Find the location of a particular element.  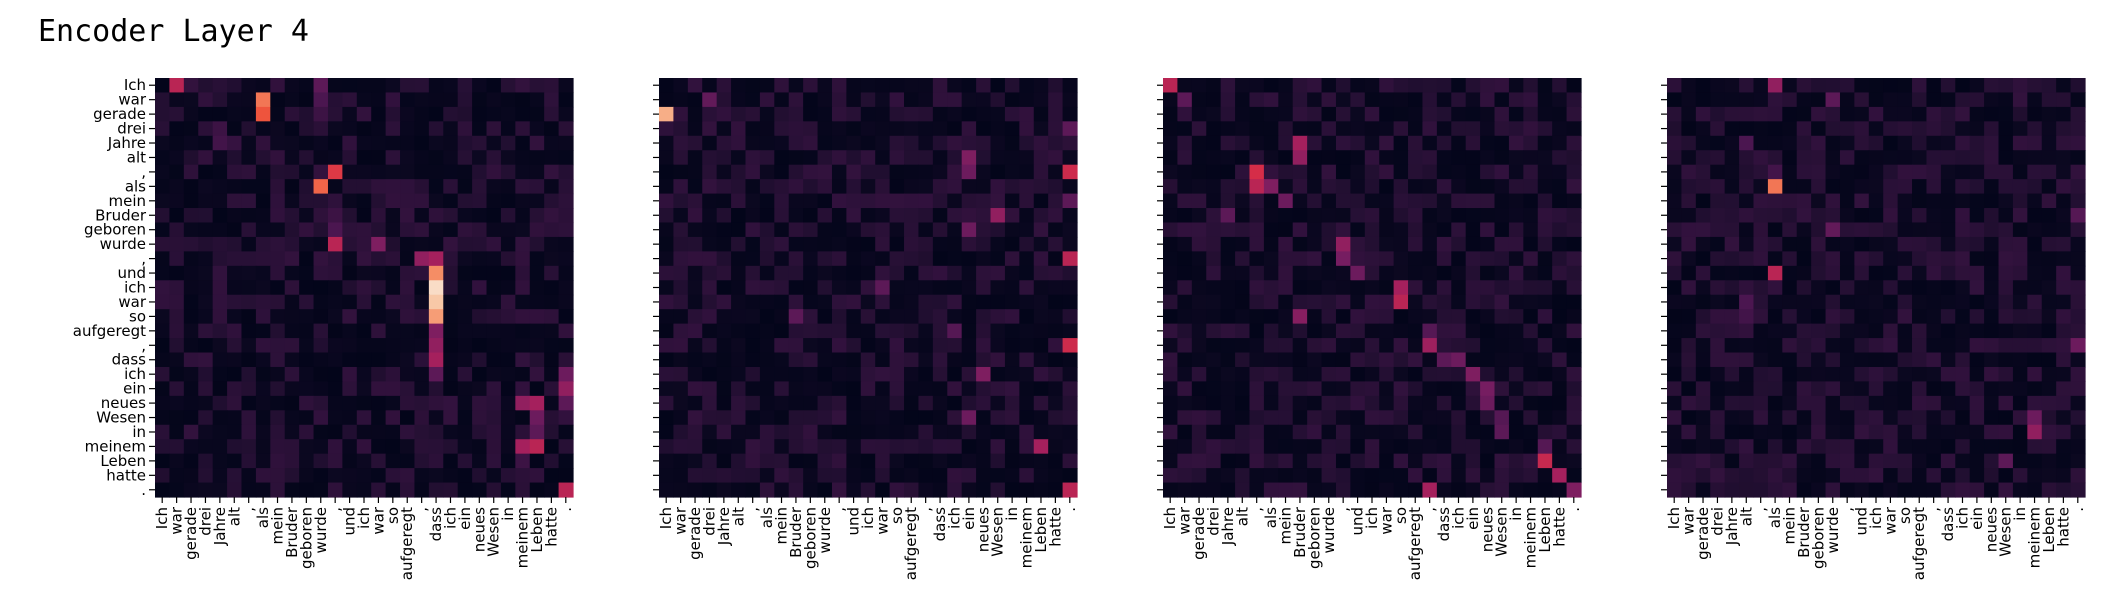

x-tick-label: gerade is located at coordinates (191, 533).